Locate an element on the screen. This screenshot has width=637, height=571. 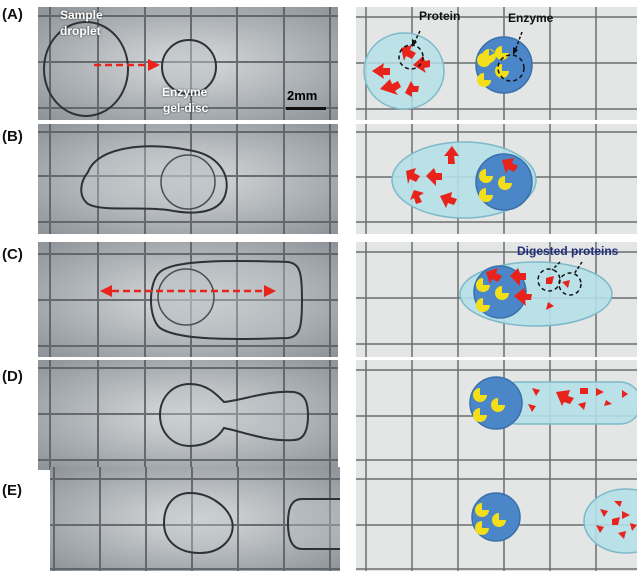
necking-droplet-outline is located at coordinates (234, 415).